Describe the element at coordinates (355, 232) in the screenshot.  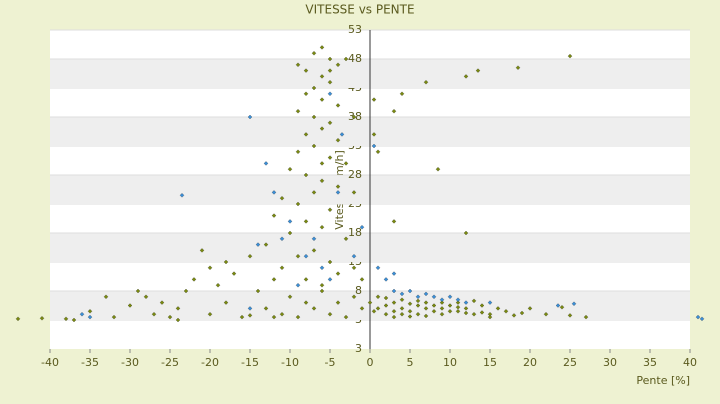
I see `y-tick-label: 18` at that location.